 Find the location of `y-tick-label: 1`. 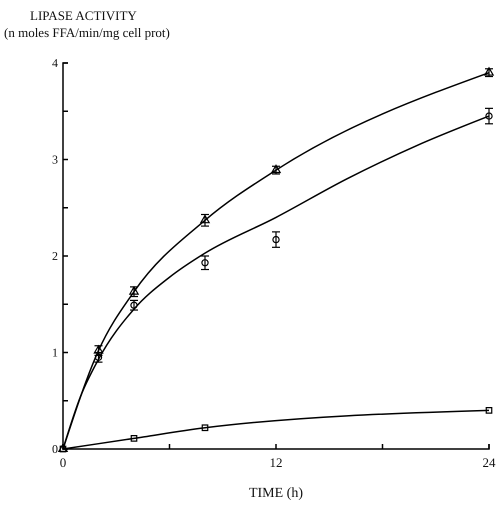

y-tick-label: 1 is located at coordinates (55, 353).